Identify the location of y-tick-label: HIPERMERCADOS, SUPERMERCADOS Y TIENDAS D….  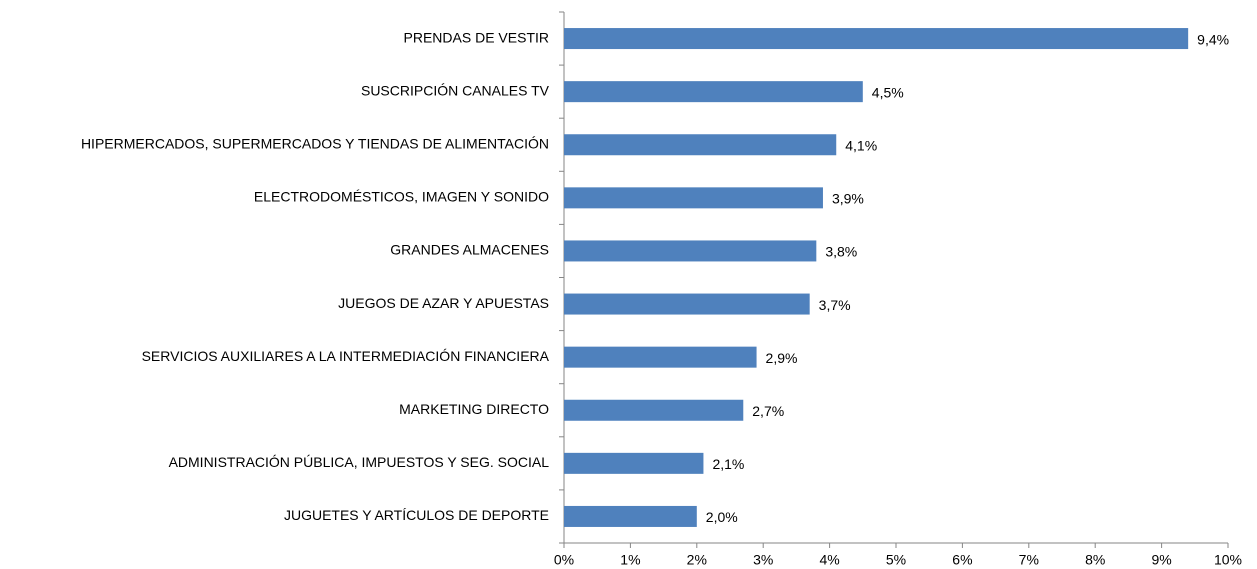
(315, 143).